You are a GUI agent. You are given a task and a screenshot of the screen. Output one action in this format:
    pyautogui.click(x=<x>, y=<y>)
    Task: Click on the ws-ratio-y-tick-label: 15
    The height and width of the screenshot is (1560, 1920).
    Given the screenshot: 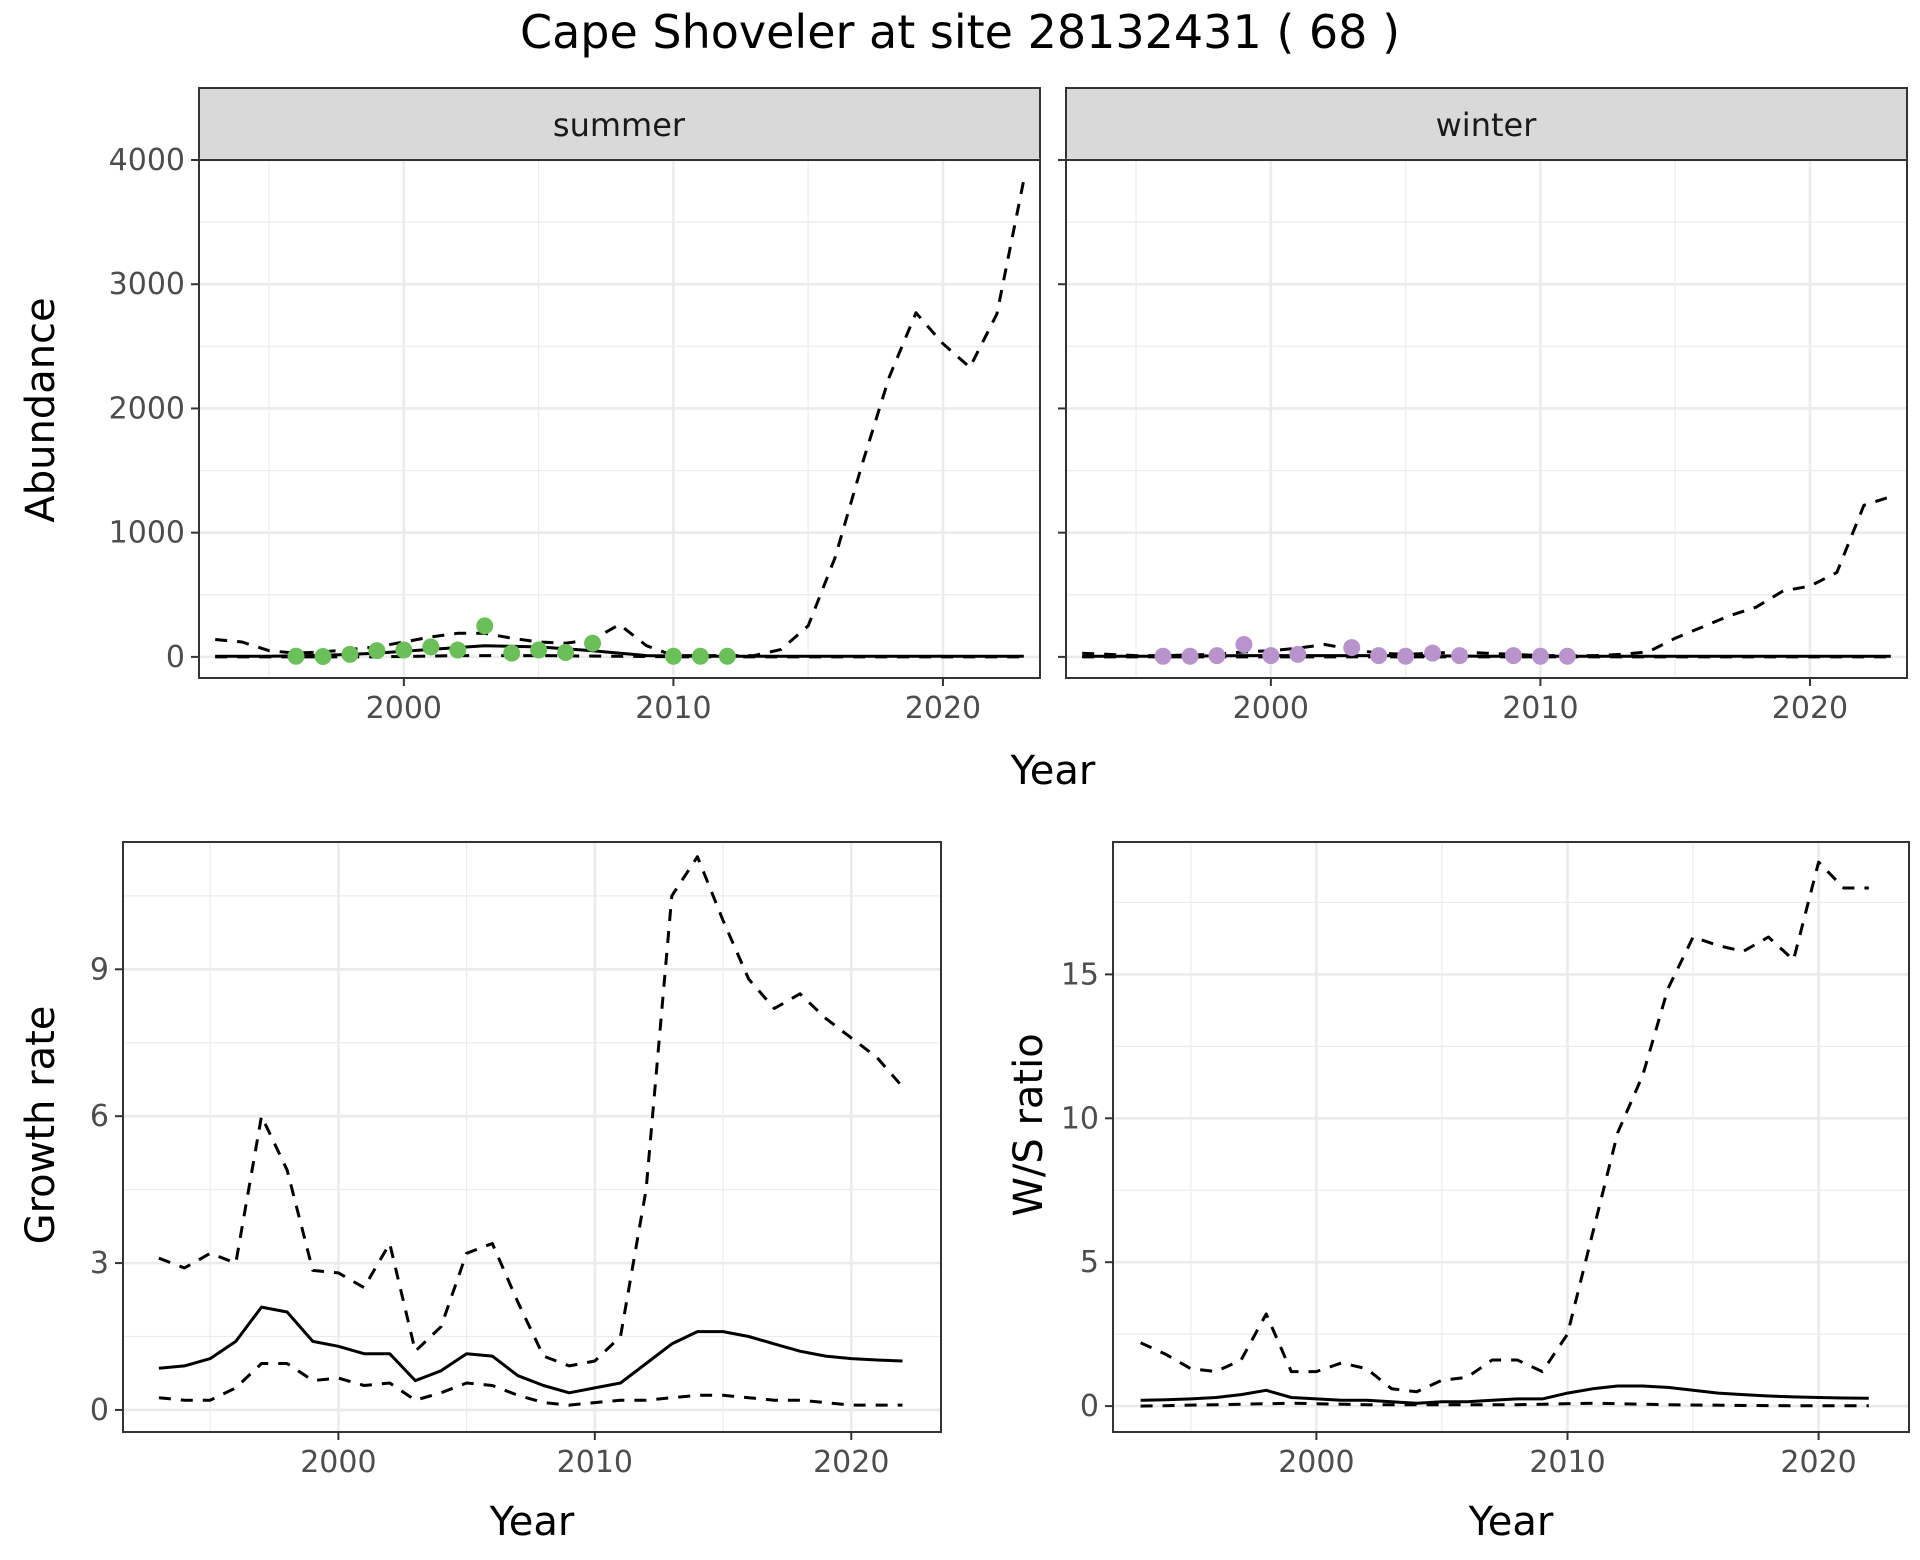 What is the action you would take?
    pyautogui.click(x=1080, y=974)
    